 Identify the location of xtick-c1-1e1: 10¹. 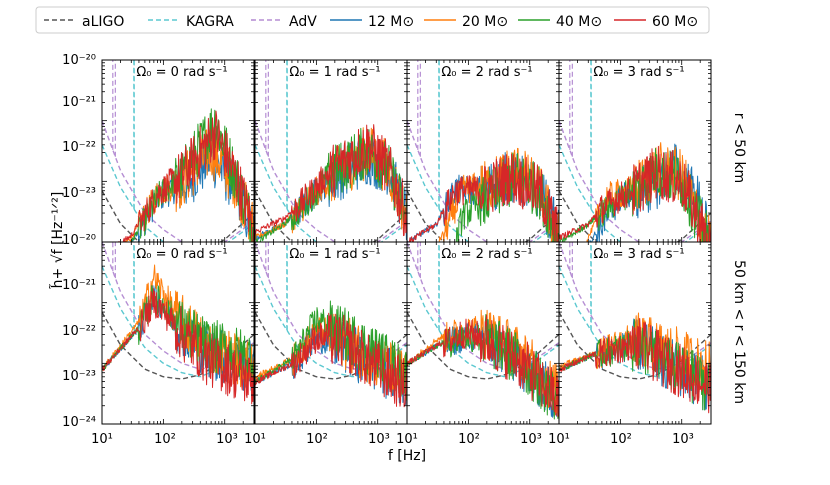
(255, 439).